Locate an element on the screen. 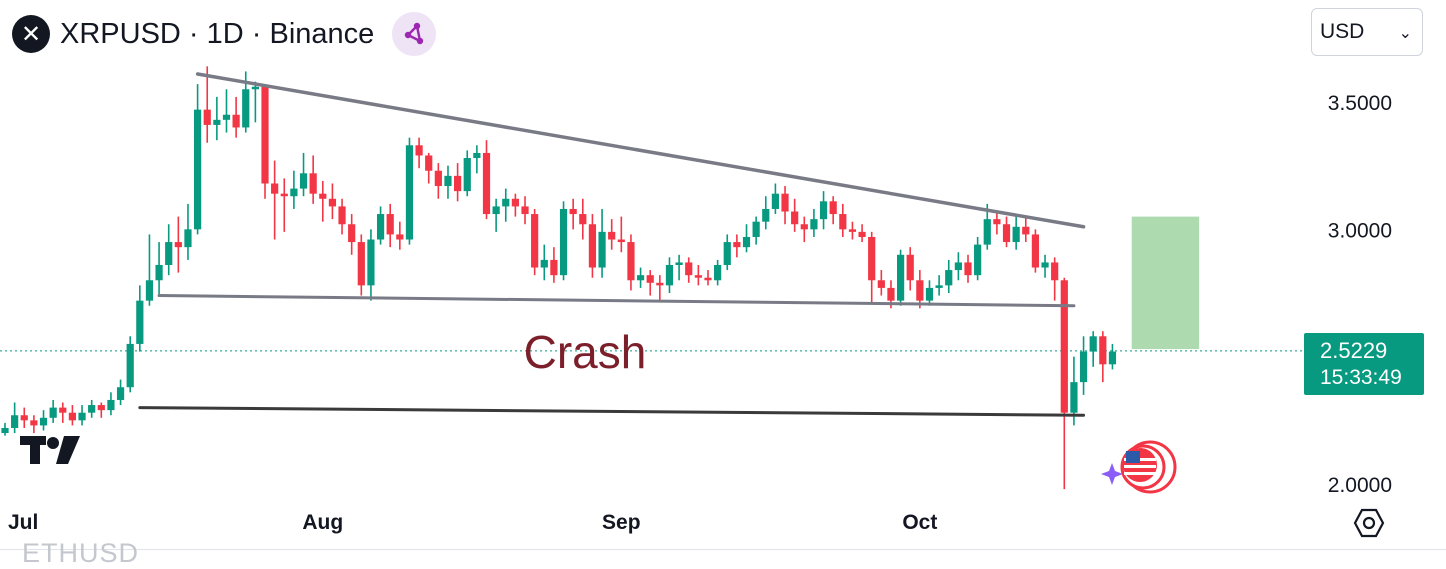 Image resolution: width=1446 pixels, height=569 pixels. current-price-badge: 2.5229 15:33:49 is located at coordinates (1364, 364).